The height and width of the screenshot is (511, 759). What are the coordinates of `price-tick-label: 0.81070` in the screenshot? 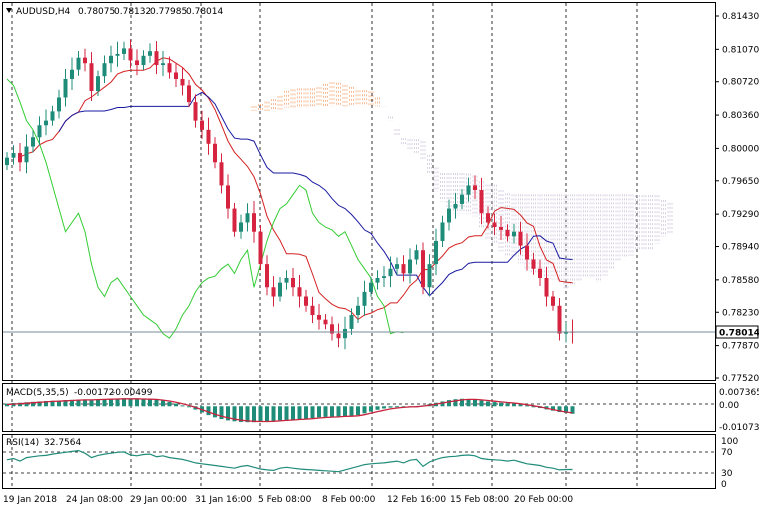 It's located at (740, 50).